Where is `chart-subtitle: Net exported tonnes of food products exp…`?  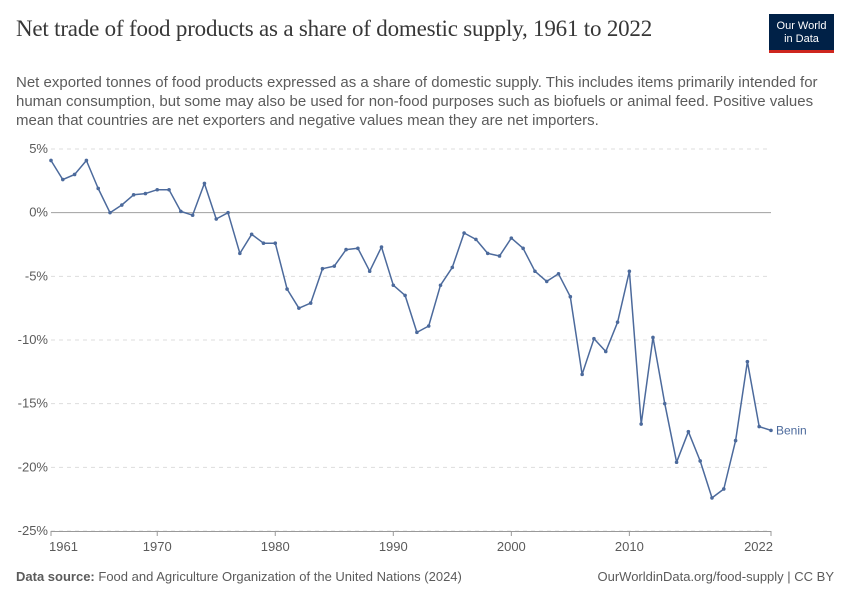
chart-subtitle: Net exported tonnes of food products exp… is located at coordinates (417, 101).